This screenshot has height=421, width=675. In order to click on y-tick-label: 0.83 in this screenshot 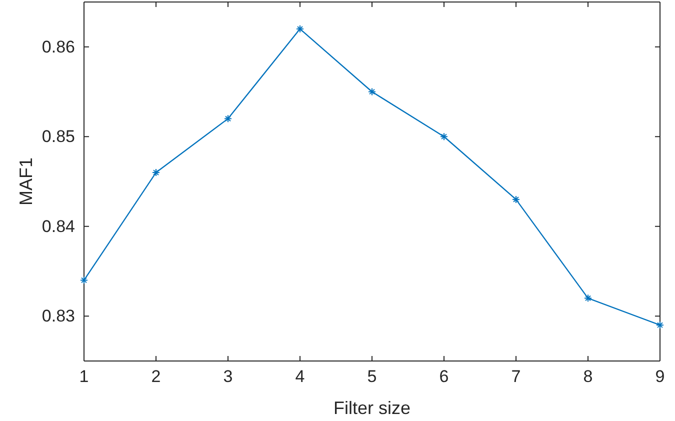, I will do `click(58, 316)`.